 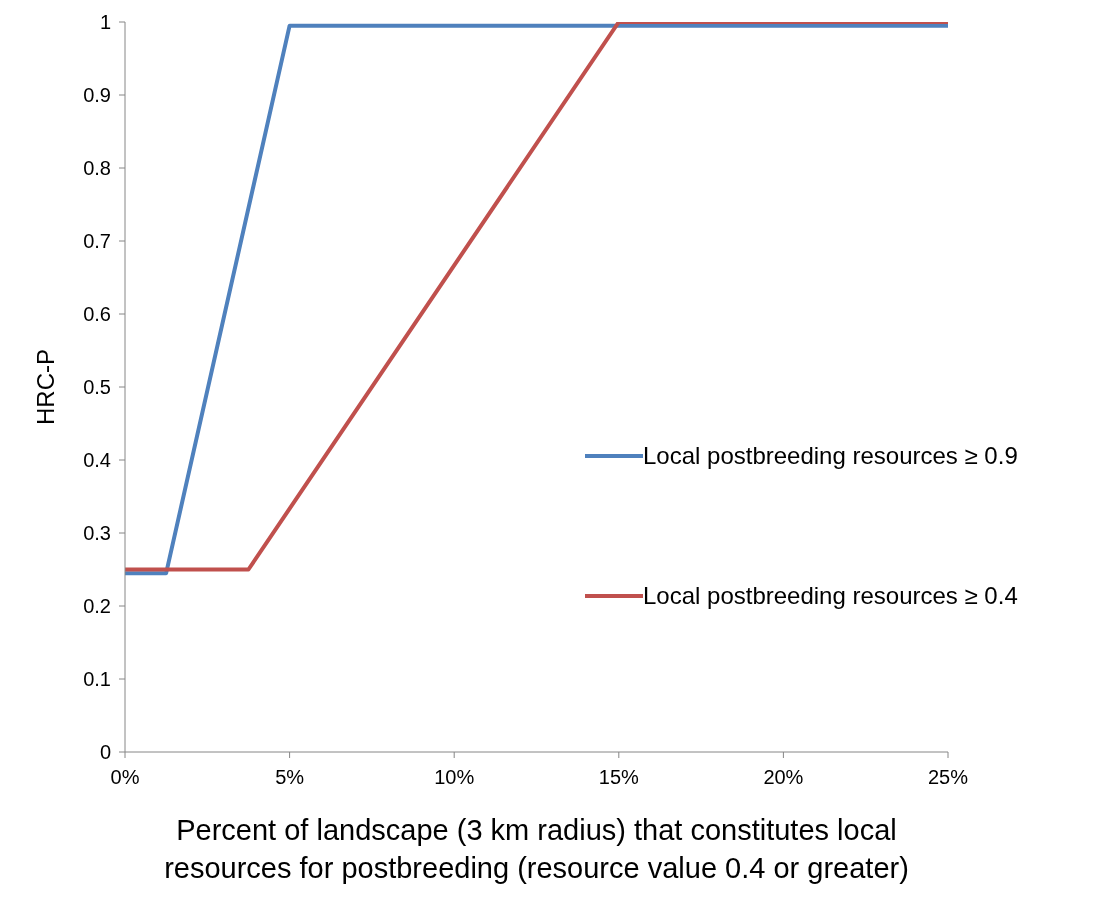 What do you see at coordinates (125, 777) in the screenshot?
I see `x-tick-label: 0%` at bounding box center [125, 777].